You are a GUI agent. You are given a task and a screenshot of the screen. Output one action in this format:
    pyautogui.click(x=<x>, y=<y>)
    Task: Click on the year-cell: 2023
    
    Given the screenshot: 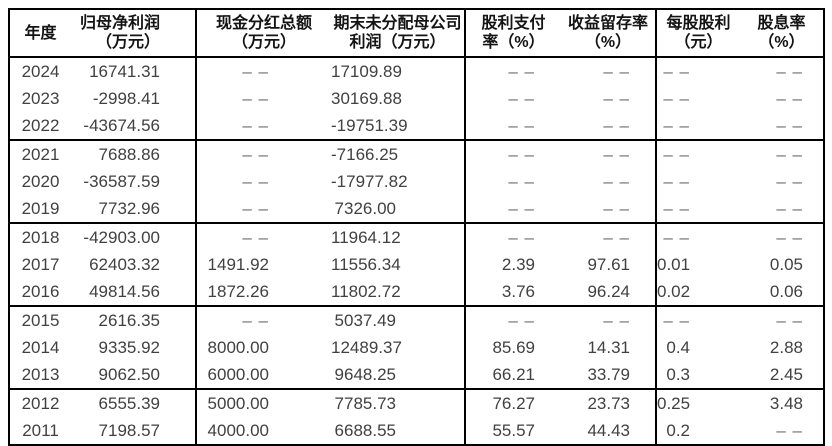 What is the action you would take?
    pyautogui.click(x=40, y=98)
    